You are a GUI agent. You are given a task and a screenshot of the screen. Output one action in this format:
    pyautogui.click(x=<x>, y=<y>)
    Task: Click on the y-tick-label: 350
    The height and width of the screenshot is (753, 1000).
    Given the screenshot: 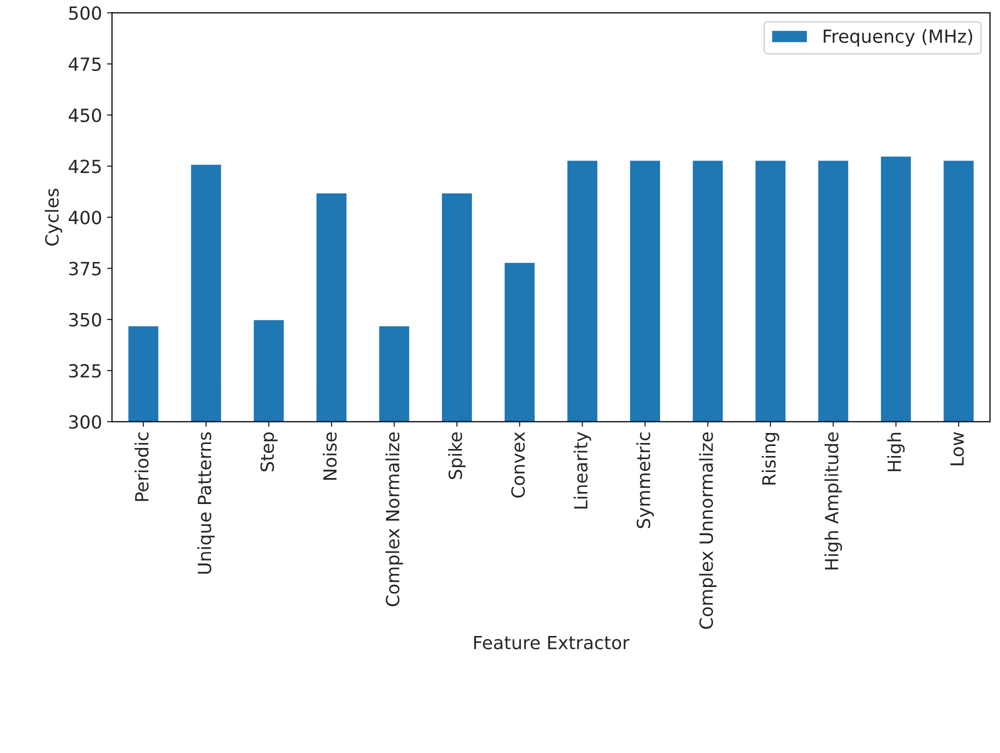 What is the action you would take?
    pyautogui.click(x=85, y=319)
    